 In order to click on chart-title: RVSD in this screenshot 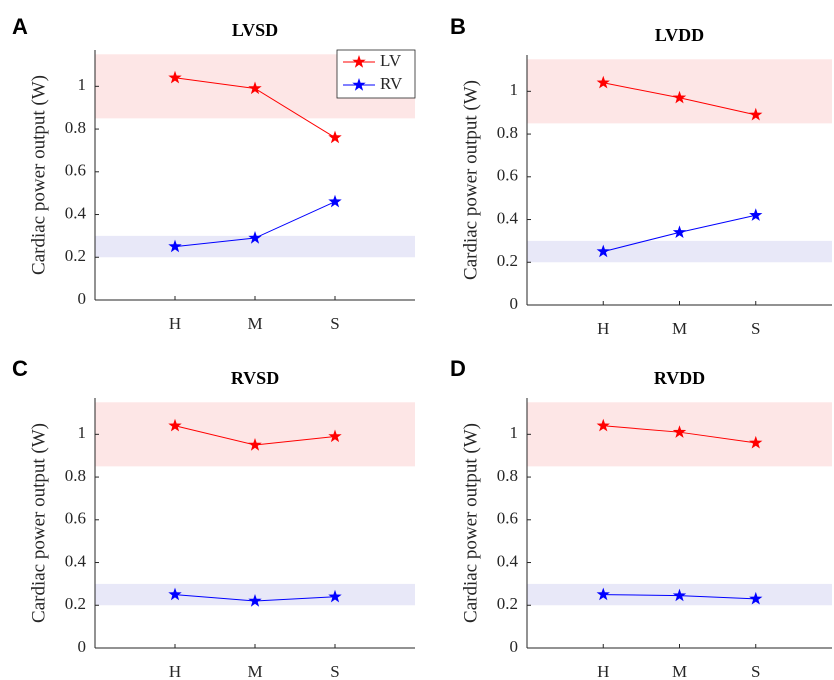, I will do `click(255, 378)`.